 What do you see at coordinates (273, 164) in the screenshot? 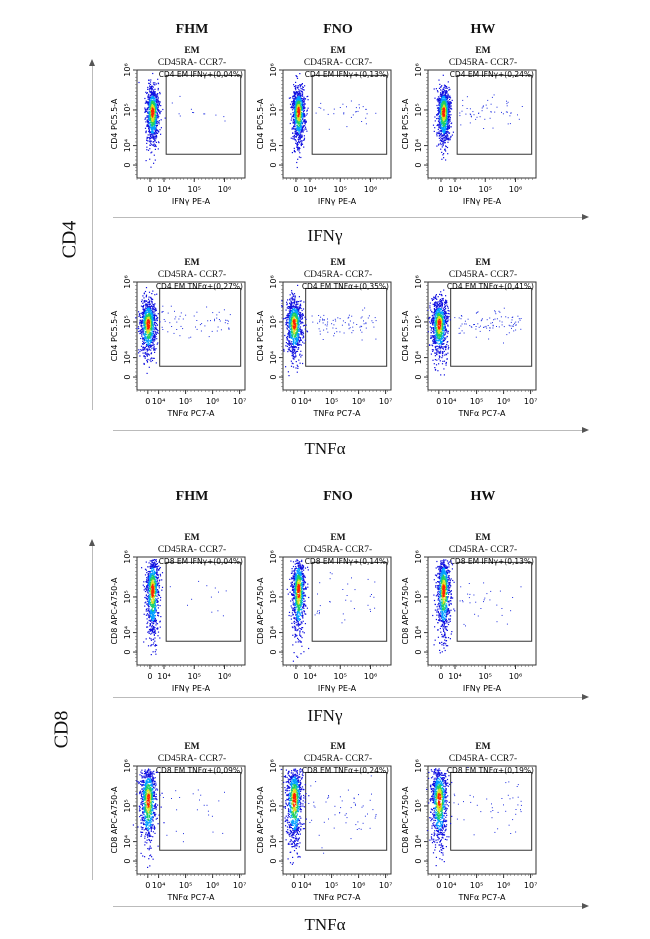
I see `y-tick-label: 0` at bounding box center [273, 164].